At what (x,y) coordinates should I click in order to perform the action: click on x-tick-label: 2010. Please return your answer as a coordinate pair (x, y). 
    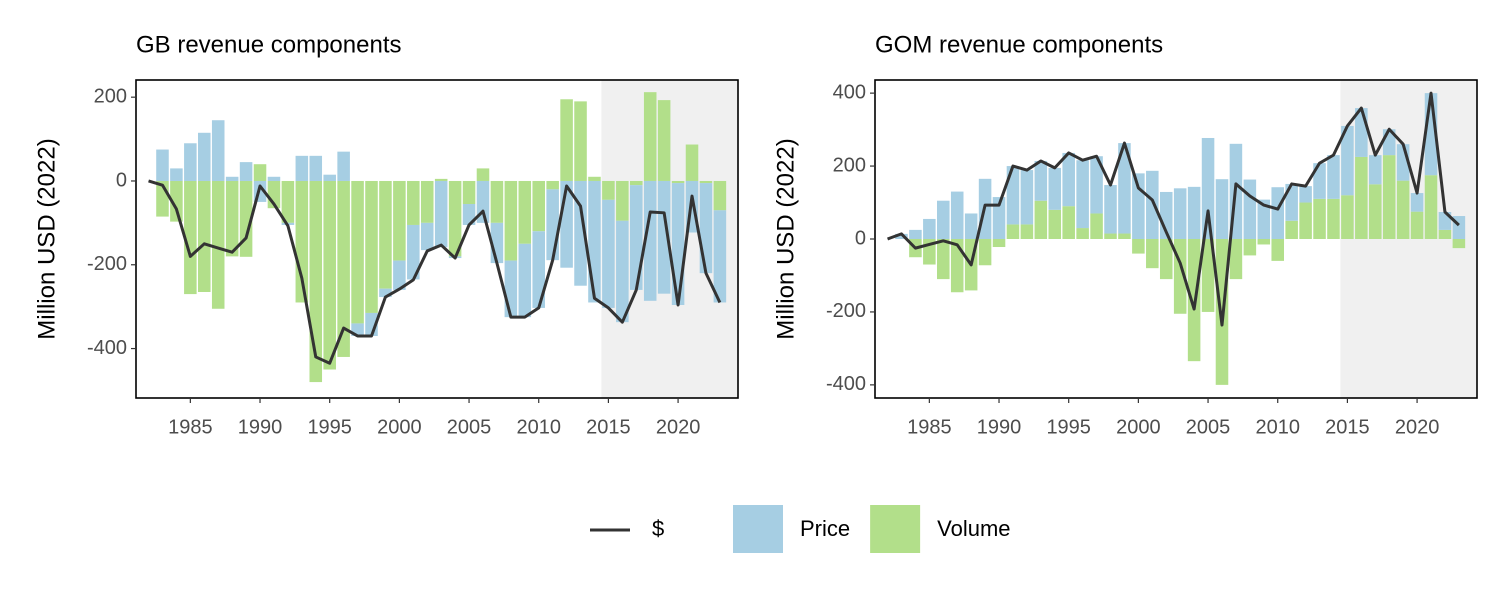
    Looking at the image, I should click on (1277, 427).